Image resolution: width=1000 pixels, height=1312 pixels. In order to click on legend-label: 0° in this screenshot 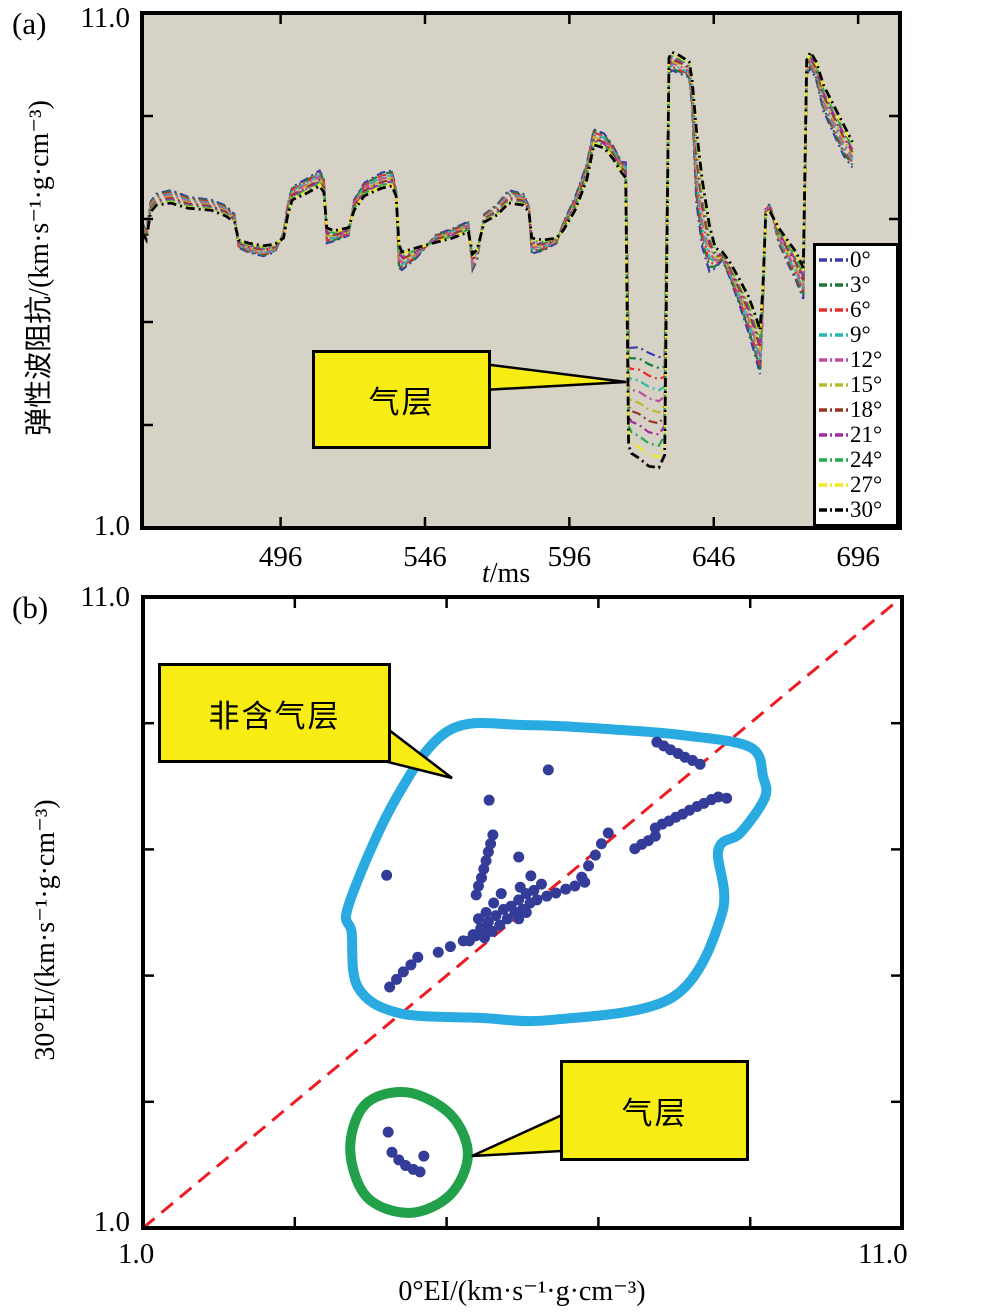, I will do `click(860, 259)`.